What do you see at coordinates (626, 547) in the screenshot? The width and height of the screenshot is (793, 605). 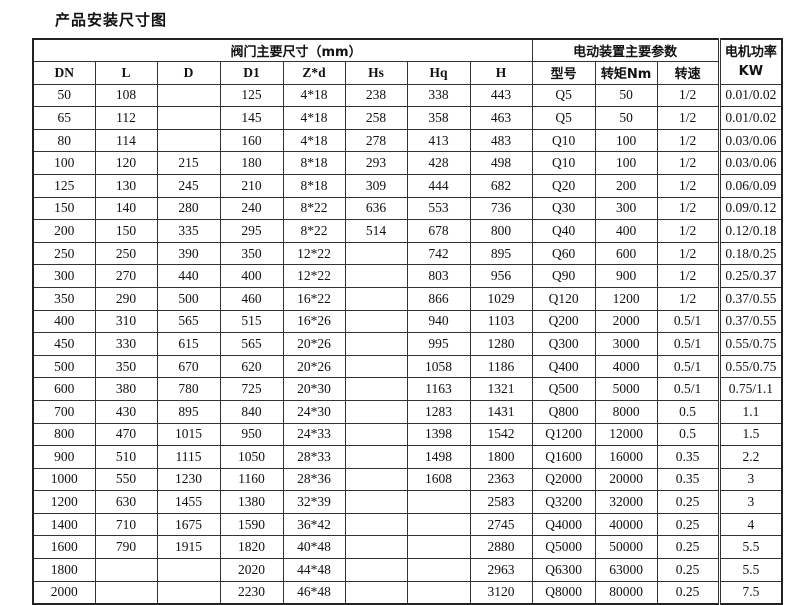 I see `table-cell: 50000` at bounding box center [626, 547].